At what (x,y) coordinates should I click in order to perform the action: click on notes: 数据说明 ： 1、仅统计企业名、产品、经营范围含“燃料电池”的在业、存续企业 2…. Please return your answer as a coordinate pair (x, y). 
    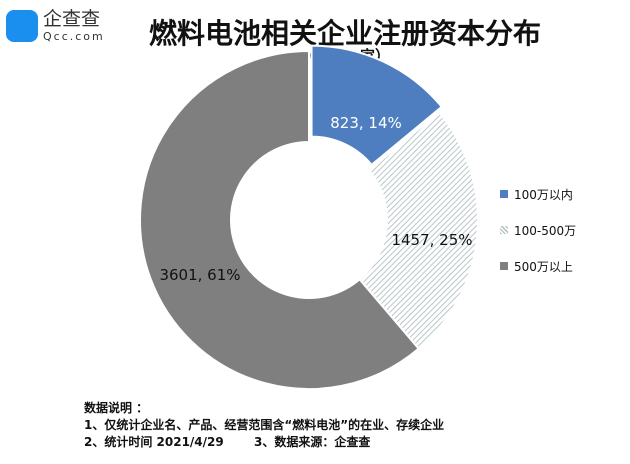
    Looking at the image, I should click on (264, 425).